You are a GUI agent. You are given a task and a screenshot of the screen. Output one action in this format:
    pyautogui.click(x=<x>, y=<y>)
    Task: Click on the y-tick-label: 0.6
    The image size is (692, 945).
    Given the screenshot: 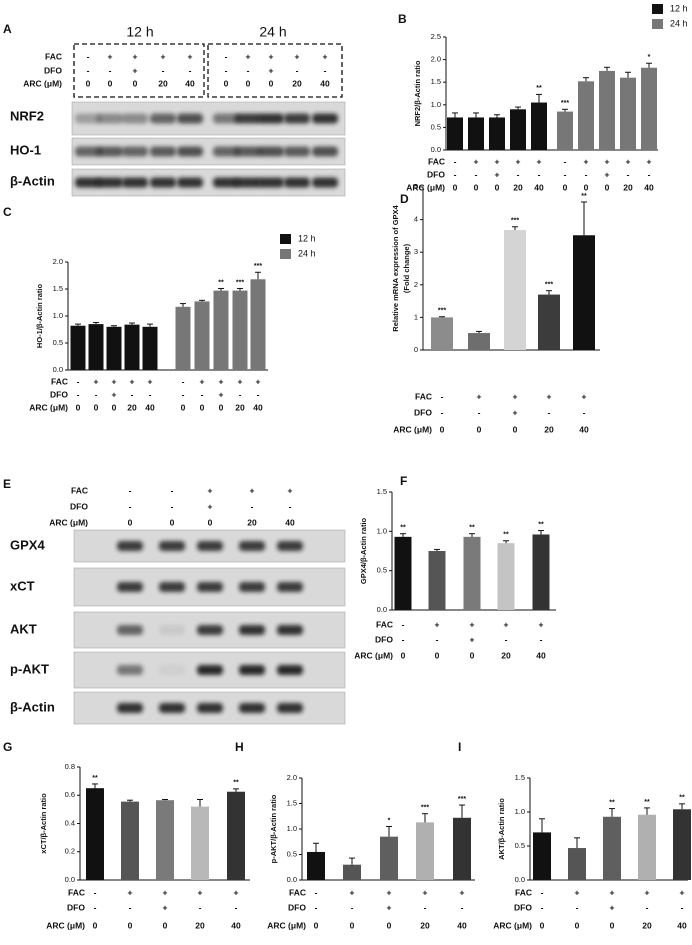 What is the action you would take?
    pyautogui.click(x=70, y=794)
    